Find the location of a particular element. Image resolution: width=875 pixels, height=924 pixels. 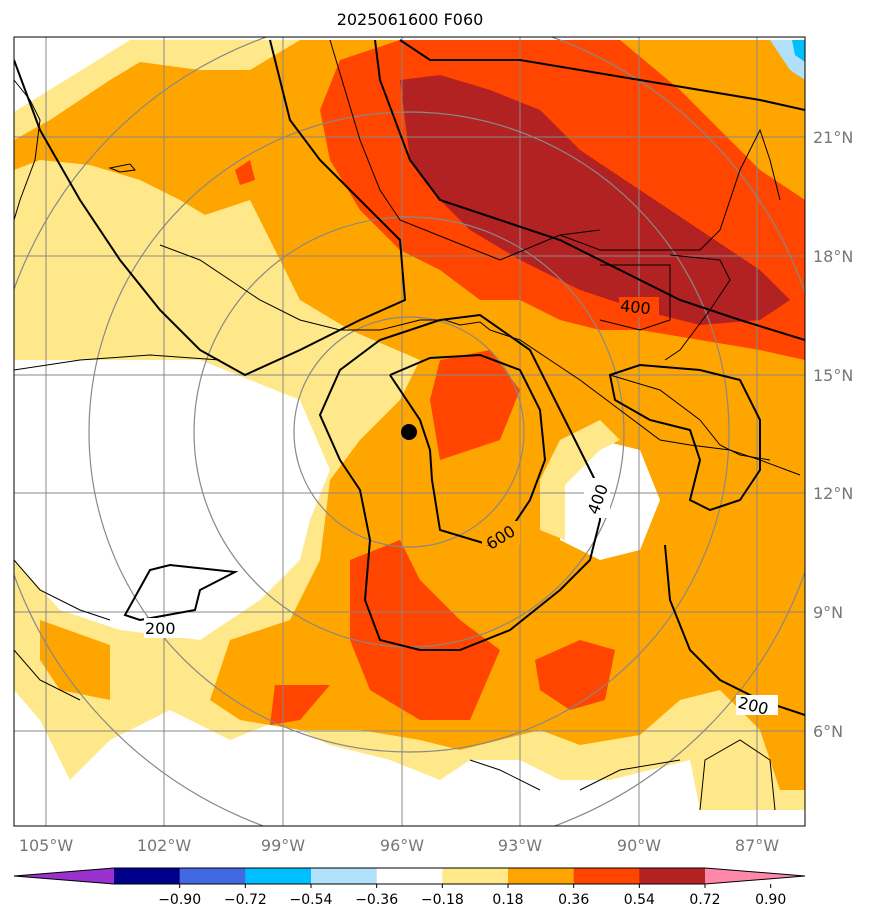

lat-label: 6°N is located at coordinates (828, 731).